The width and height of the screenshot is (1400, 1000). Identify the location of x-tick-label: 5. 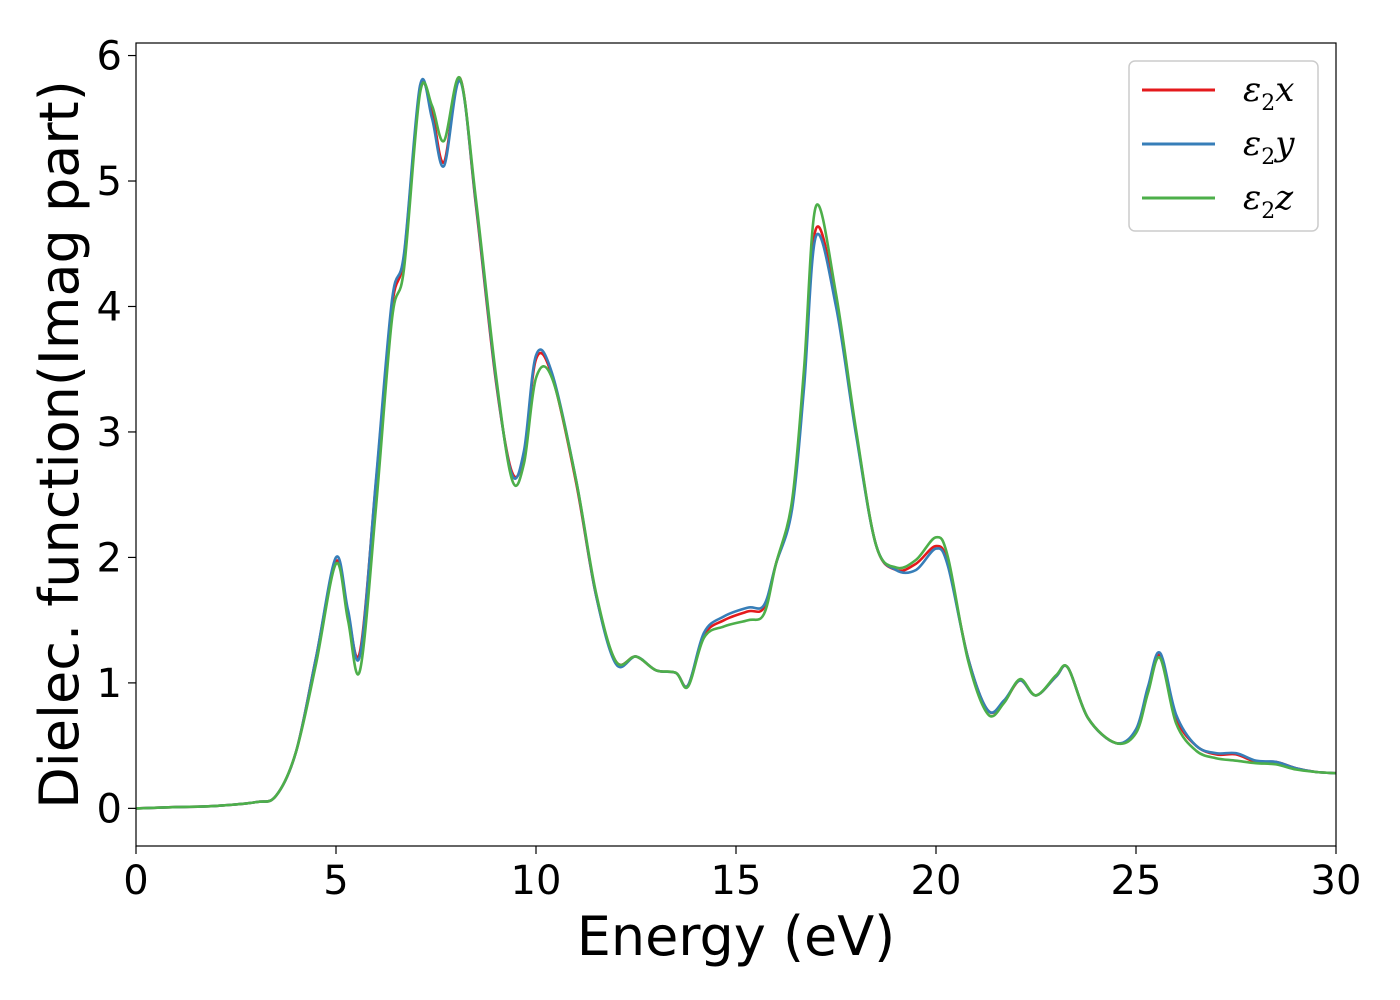
(335, 881).